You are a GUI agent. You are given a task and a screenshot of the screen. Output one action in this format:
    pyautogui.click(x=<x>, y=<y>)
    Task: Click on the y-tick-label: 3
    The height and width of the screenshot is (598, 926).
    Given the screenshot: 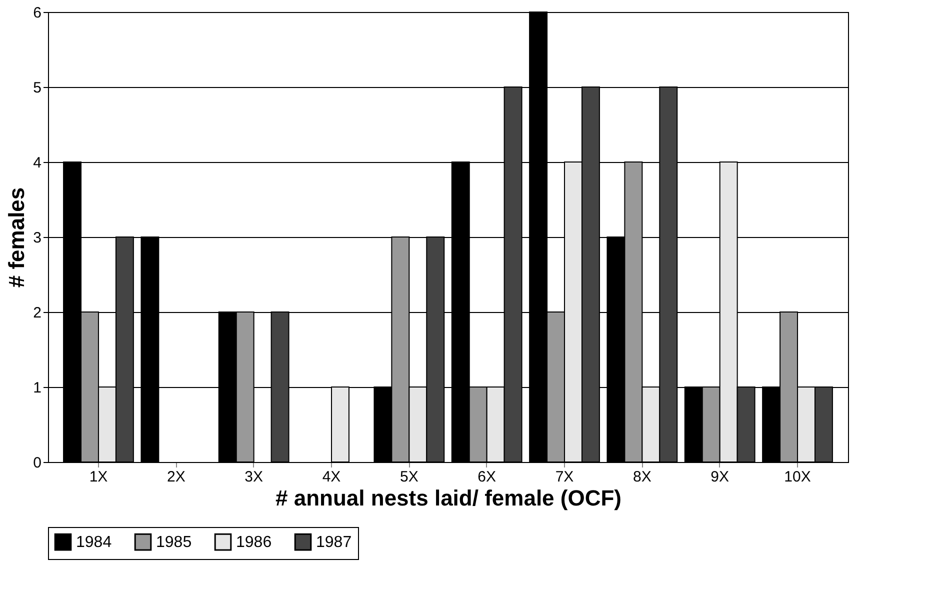 What is the action you would take?
    pyautogui.click(x=37, y=238)
    